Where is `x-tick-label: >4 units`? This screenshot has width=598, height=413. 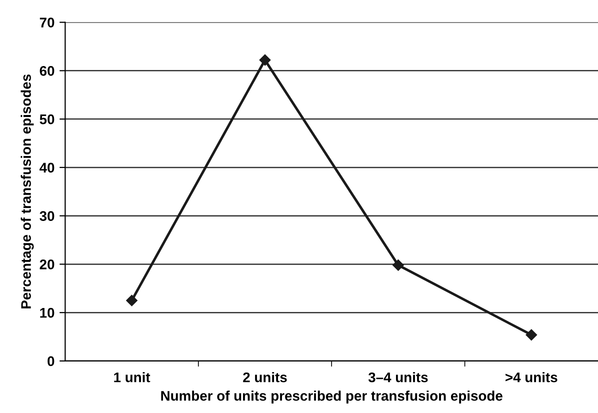 x-tick-label: >4 units is located at coordinates (532, 377).